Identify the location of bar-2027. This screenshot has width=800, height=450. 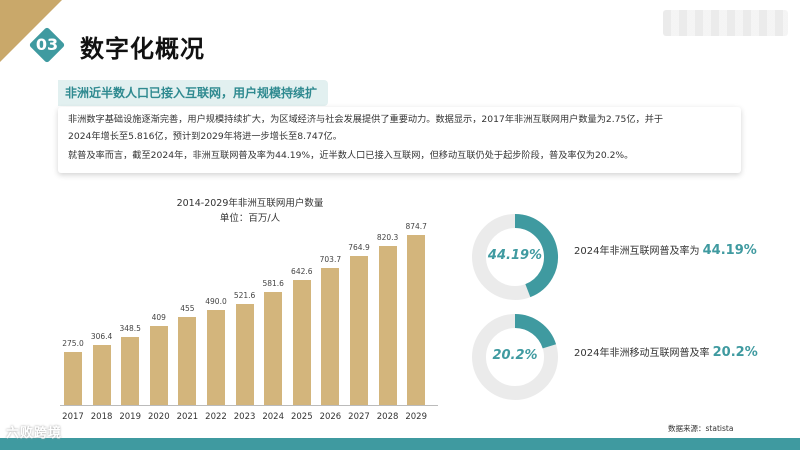
(359, 330).